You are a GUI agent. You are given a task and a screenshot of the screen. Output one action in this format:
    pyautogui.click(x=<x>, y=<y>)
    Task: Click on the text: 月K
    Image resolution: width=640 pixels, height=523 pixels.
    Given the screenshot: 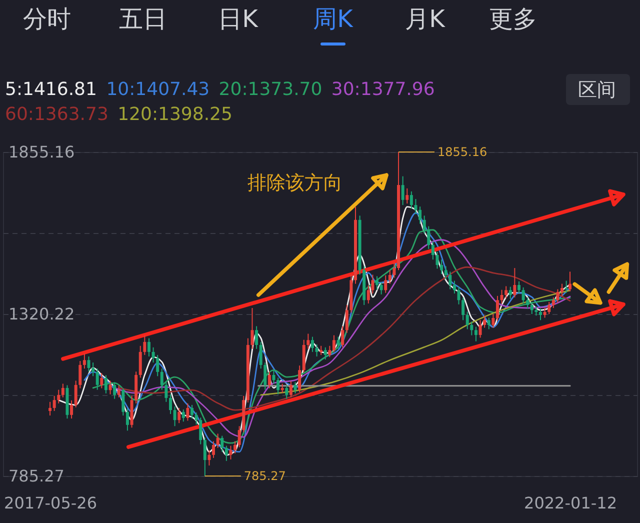 What is the action you would take?
    pyautogui.click(x=425, y=19)
    